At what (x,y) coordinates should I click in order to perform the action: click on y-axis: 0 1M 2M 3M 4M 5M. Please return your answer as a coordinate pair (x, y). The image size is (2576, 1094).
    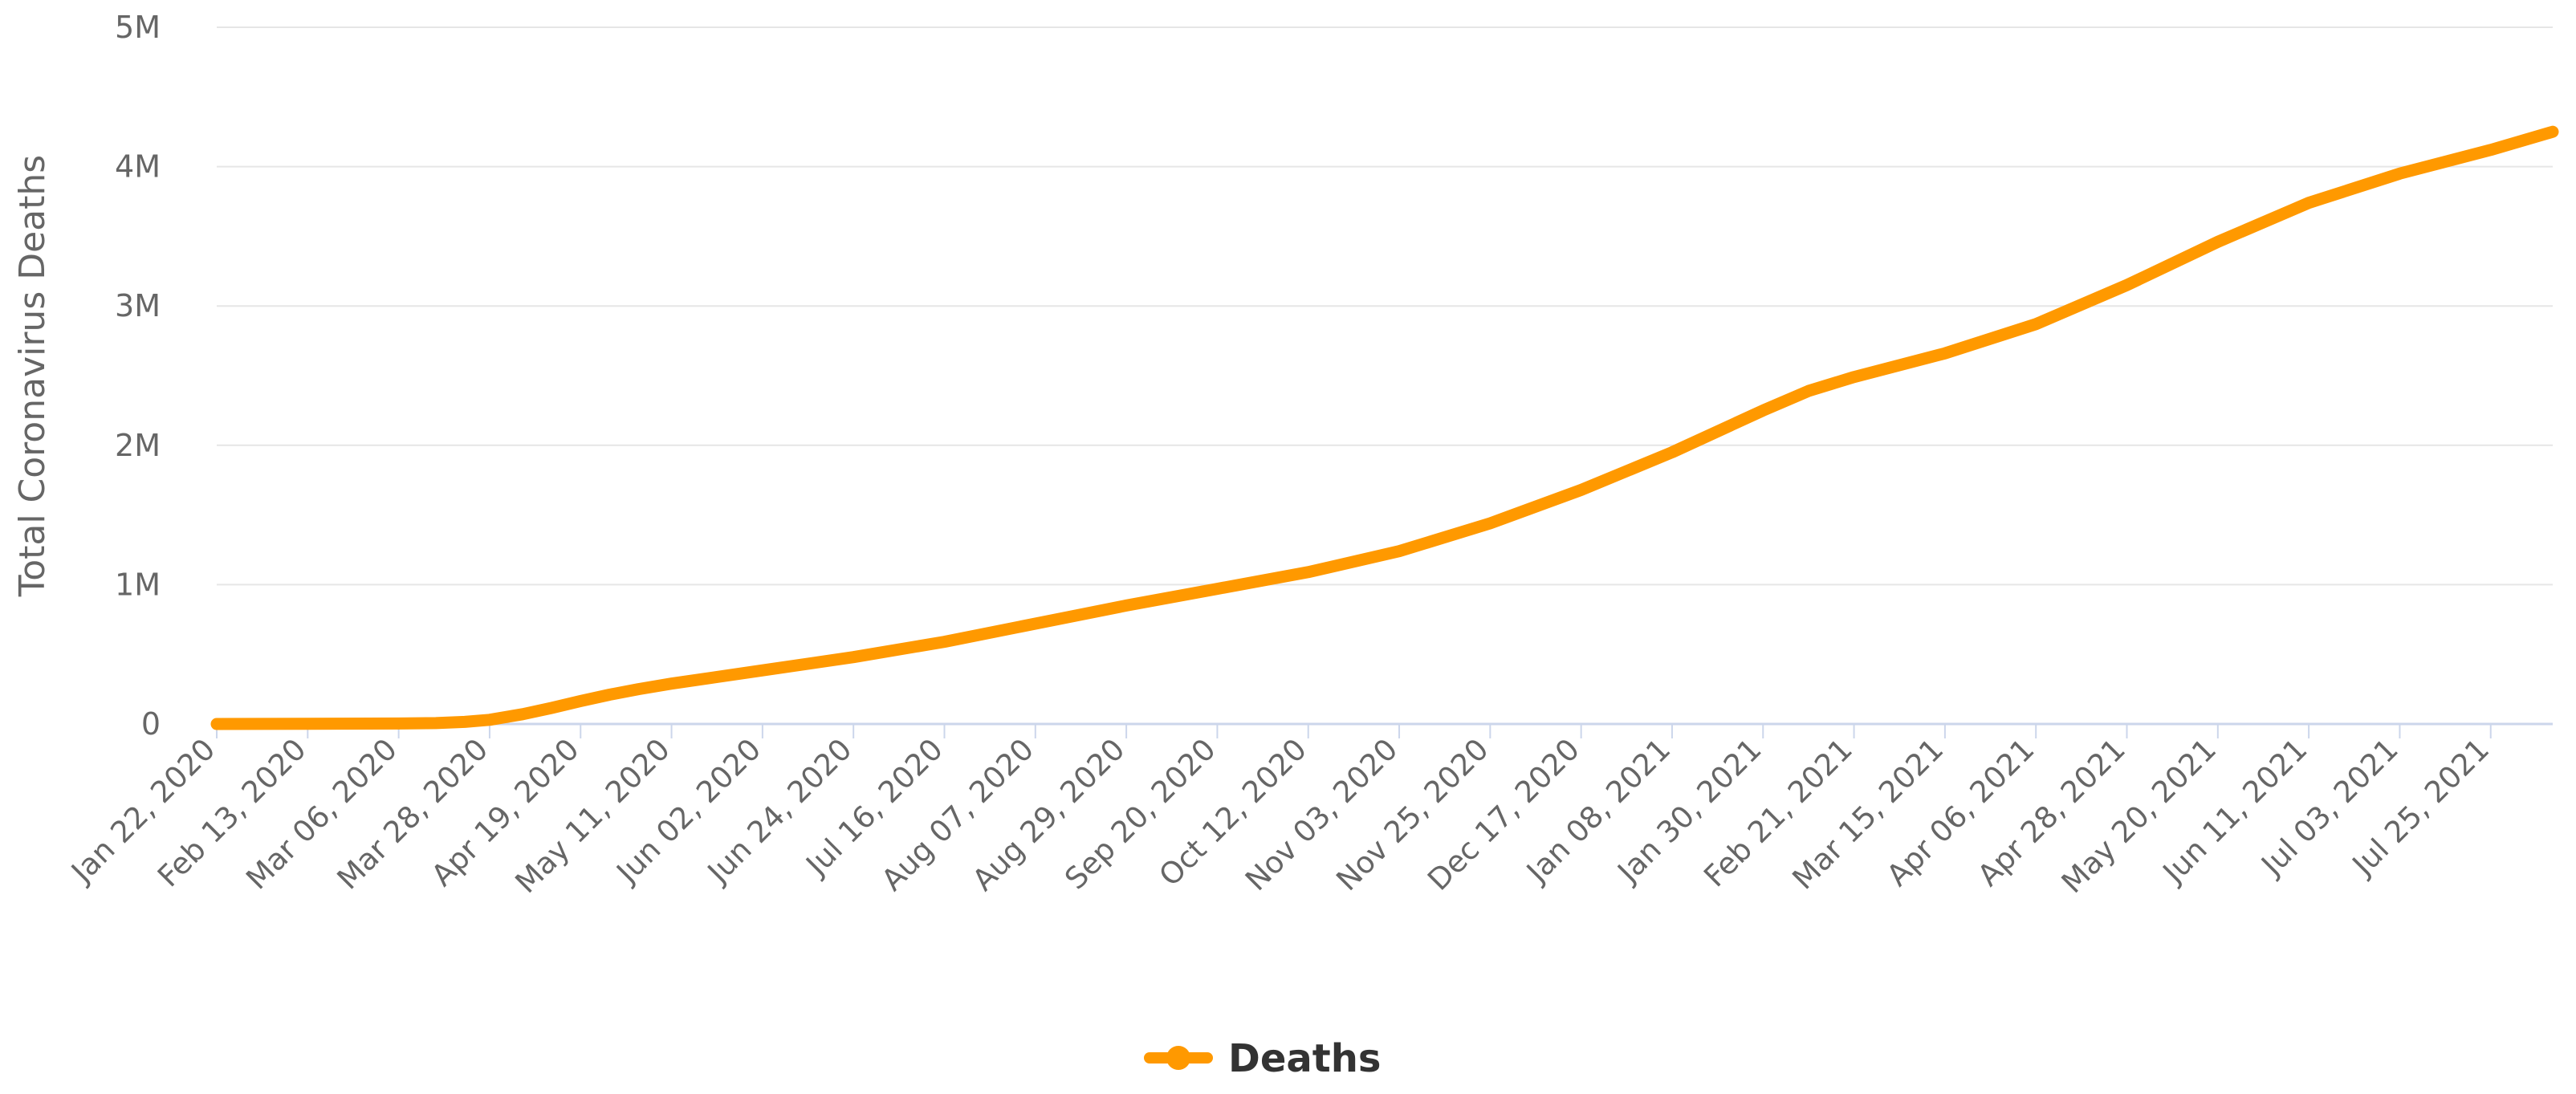
    Looking at the image, I should click on (138, 376).